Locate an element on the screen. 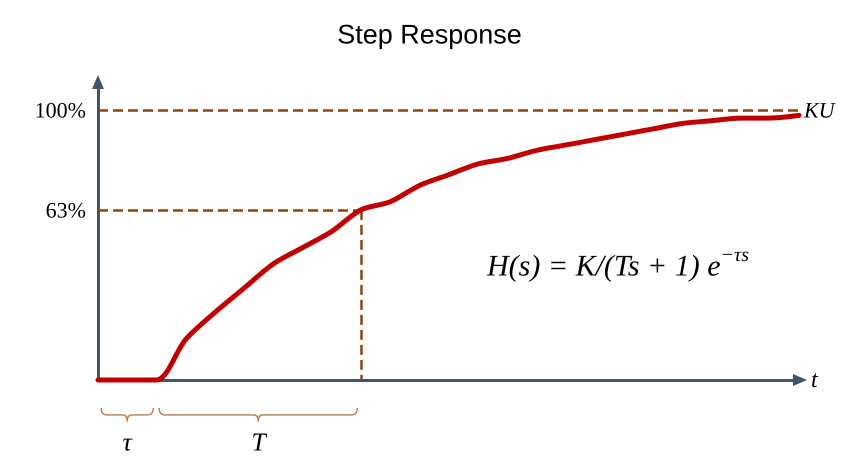  y-tick-label: 63% is located at coordinates (66, 209).